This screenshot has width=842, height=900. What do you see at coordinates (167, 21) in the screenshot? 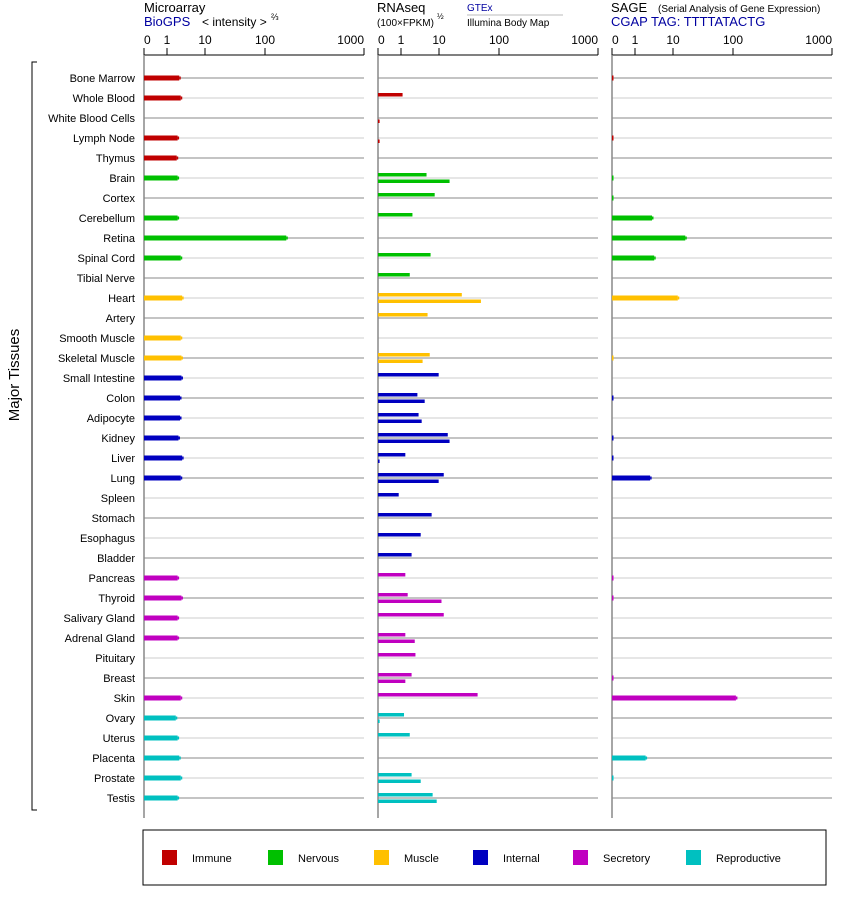
I see `biogps-link: BioGPS` at bounding box center [167, 21].